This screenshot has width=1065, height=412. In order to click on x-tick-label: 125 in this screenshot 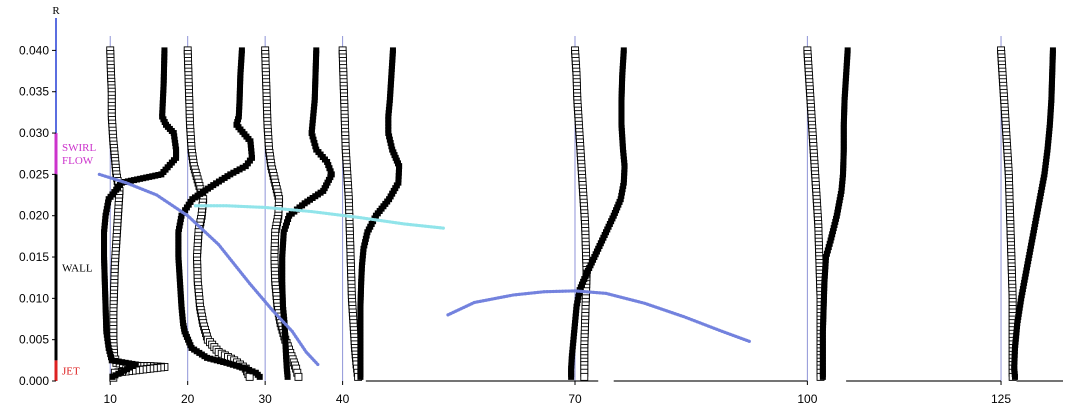, I will do `click(1001, 399)`.